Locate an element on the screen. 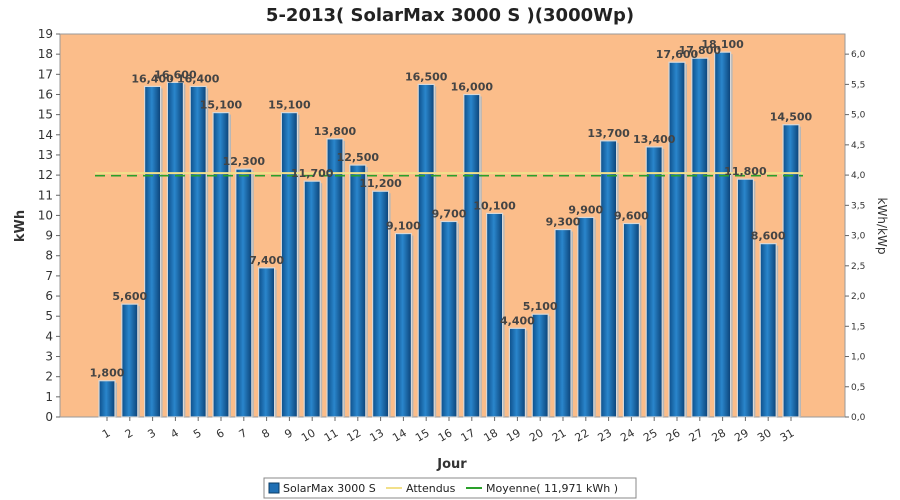 The image size is (900, 500). x-tick-label: 11 is located at coordinates (331, 435).